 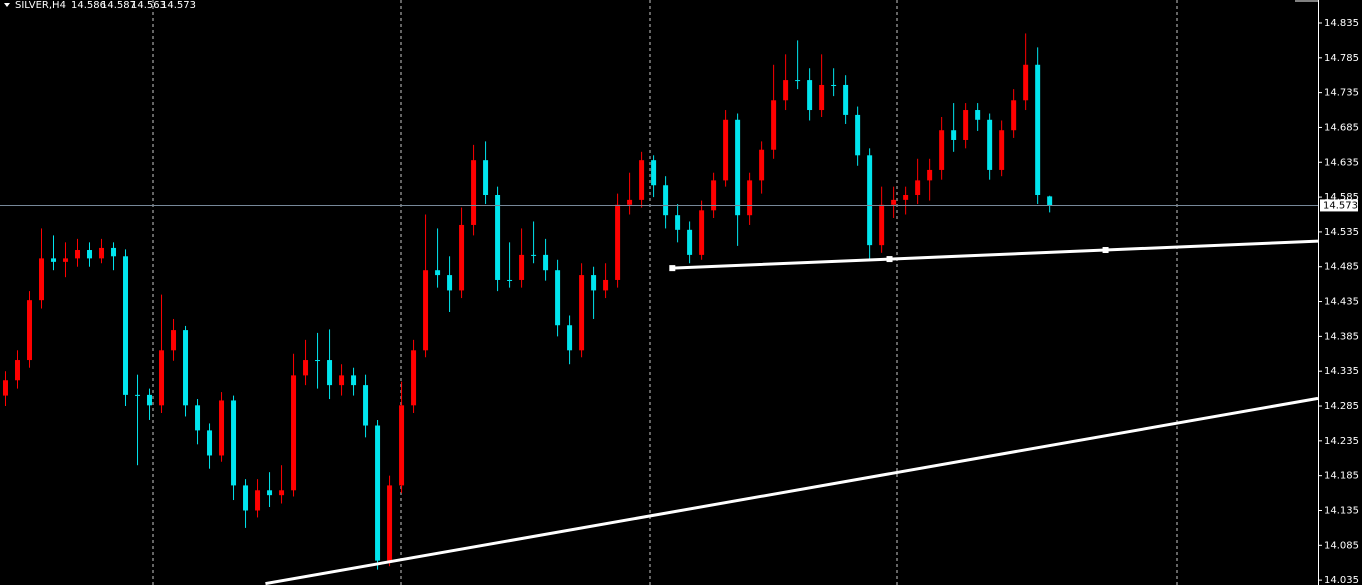 What do you see at coordinates (1341, 510) in the screenshot?
I see `y-tick-label: 14.135` at bounding box center [1341, 510].